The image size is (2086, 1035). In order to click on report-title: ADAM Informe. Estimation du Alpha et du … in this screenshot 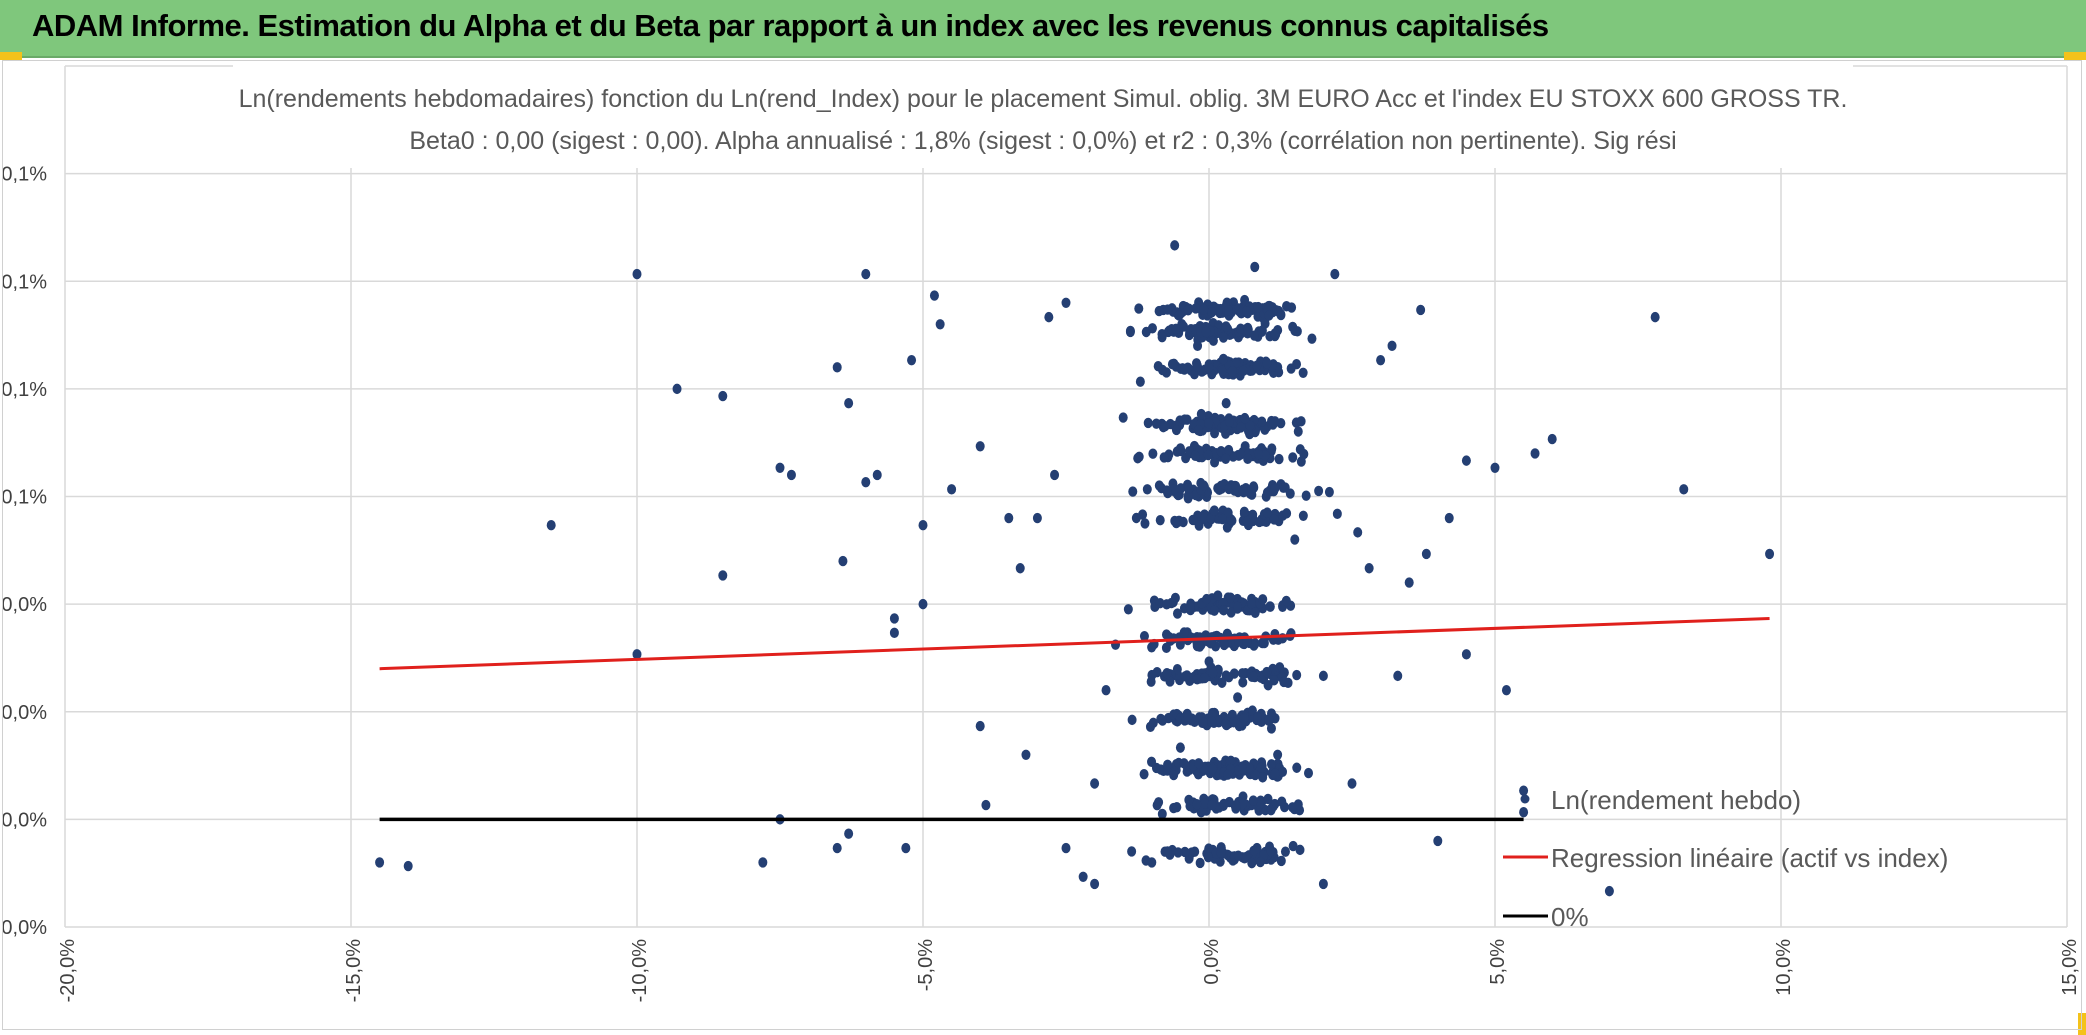, I will do `click(790, 25)`.